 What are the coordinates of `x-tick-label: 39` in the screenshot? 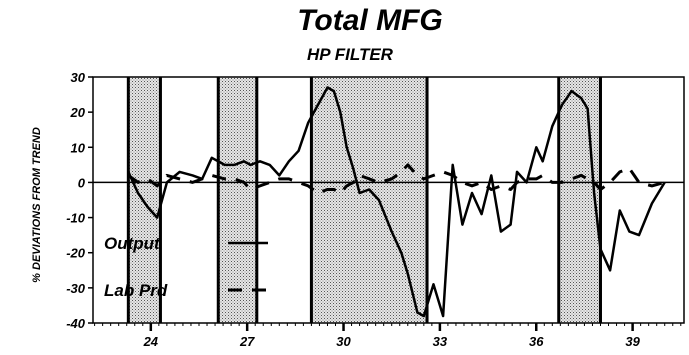 It's located at (632, 341).